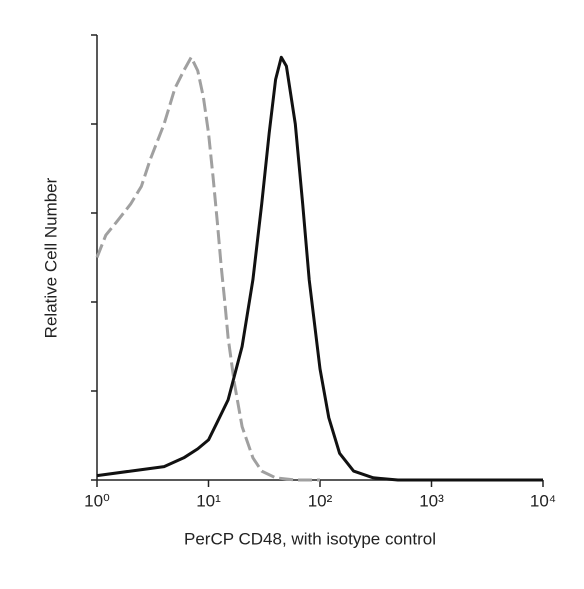  What do you see at coordinates (320, 500) in the screenshot?
I see `x-tick-label: 10²` at bounding box center [320, 500].